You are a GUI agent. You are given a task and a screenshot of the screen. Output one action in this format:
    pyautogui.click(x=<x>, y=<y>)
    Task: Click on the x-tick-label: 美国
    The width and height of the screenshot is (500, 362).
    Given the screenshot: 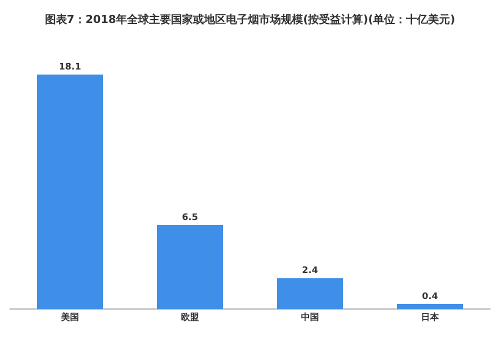 What is the action you would take?
    pyautogui.click(x=69, y=317)
    